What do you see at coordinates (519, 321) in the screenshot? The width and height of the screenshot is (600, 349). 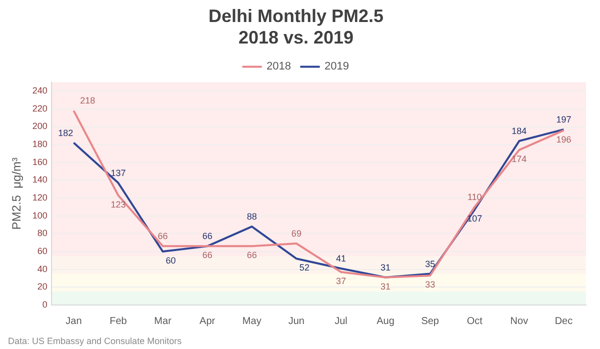 I see `x-tick-label: Nov` at bounding box center [519, 321].